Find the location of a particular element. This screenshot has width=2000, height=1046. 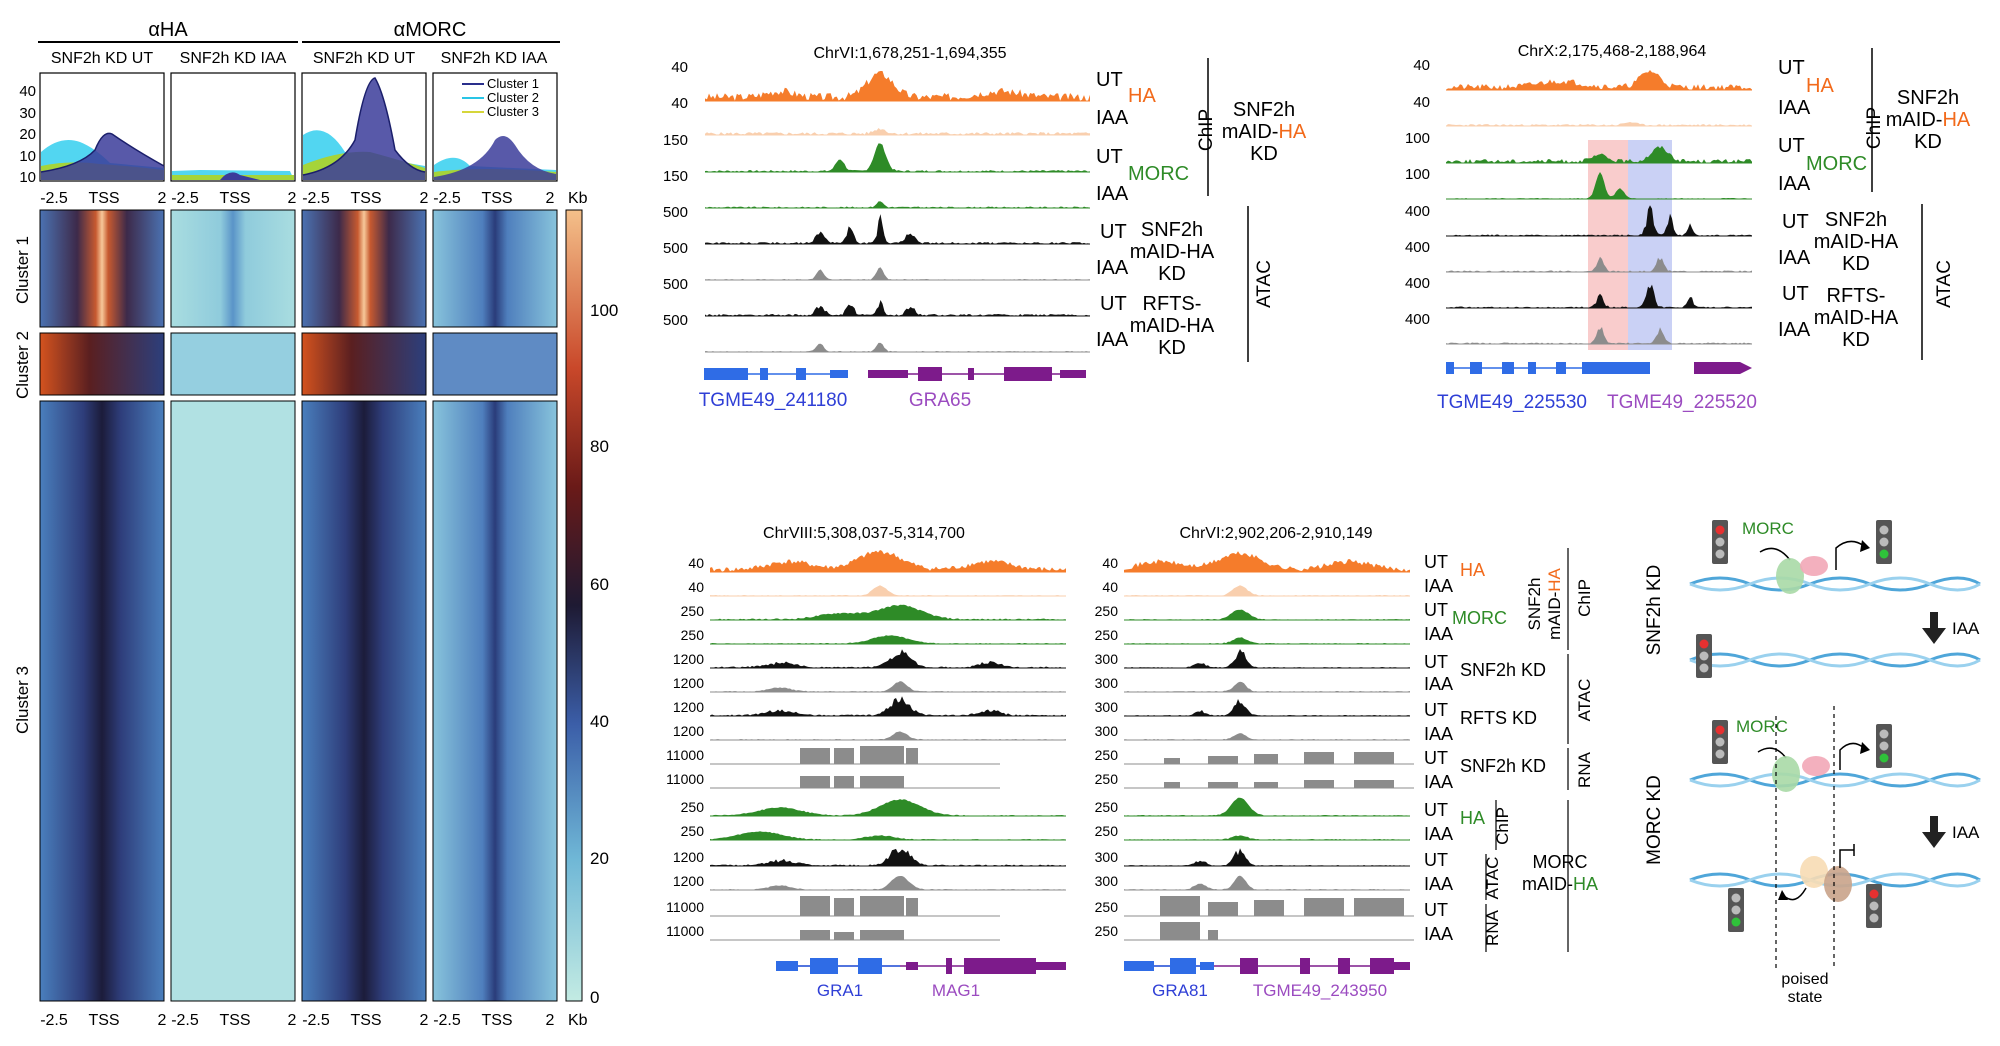

scale-label: 150 is located at coordinates (675, 176).